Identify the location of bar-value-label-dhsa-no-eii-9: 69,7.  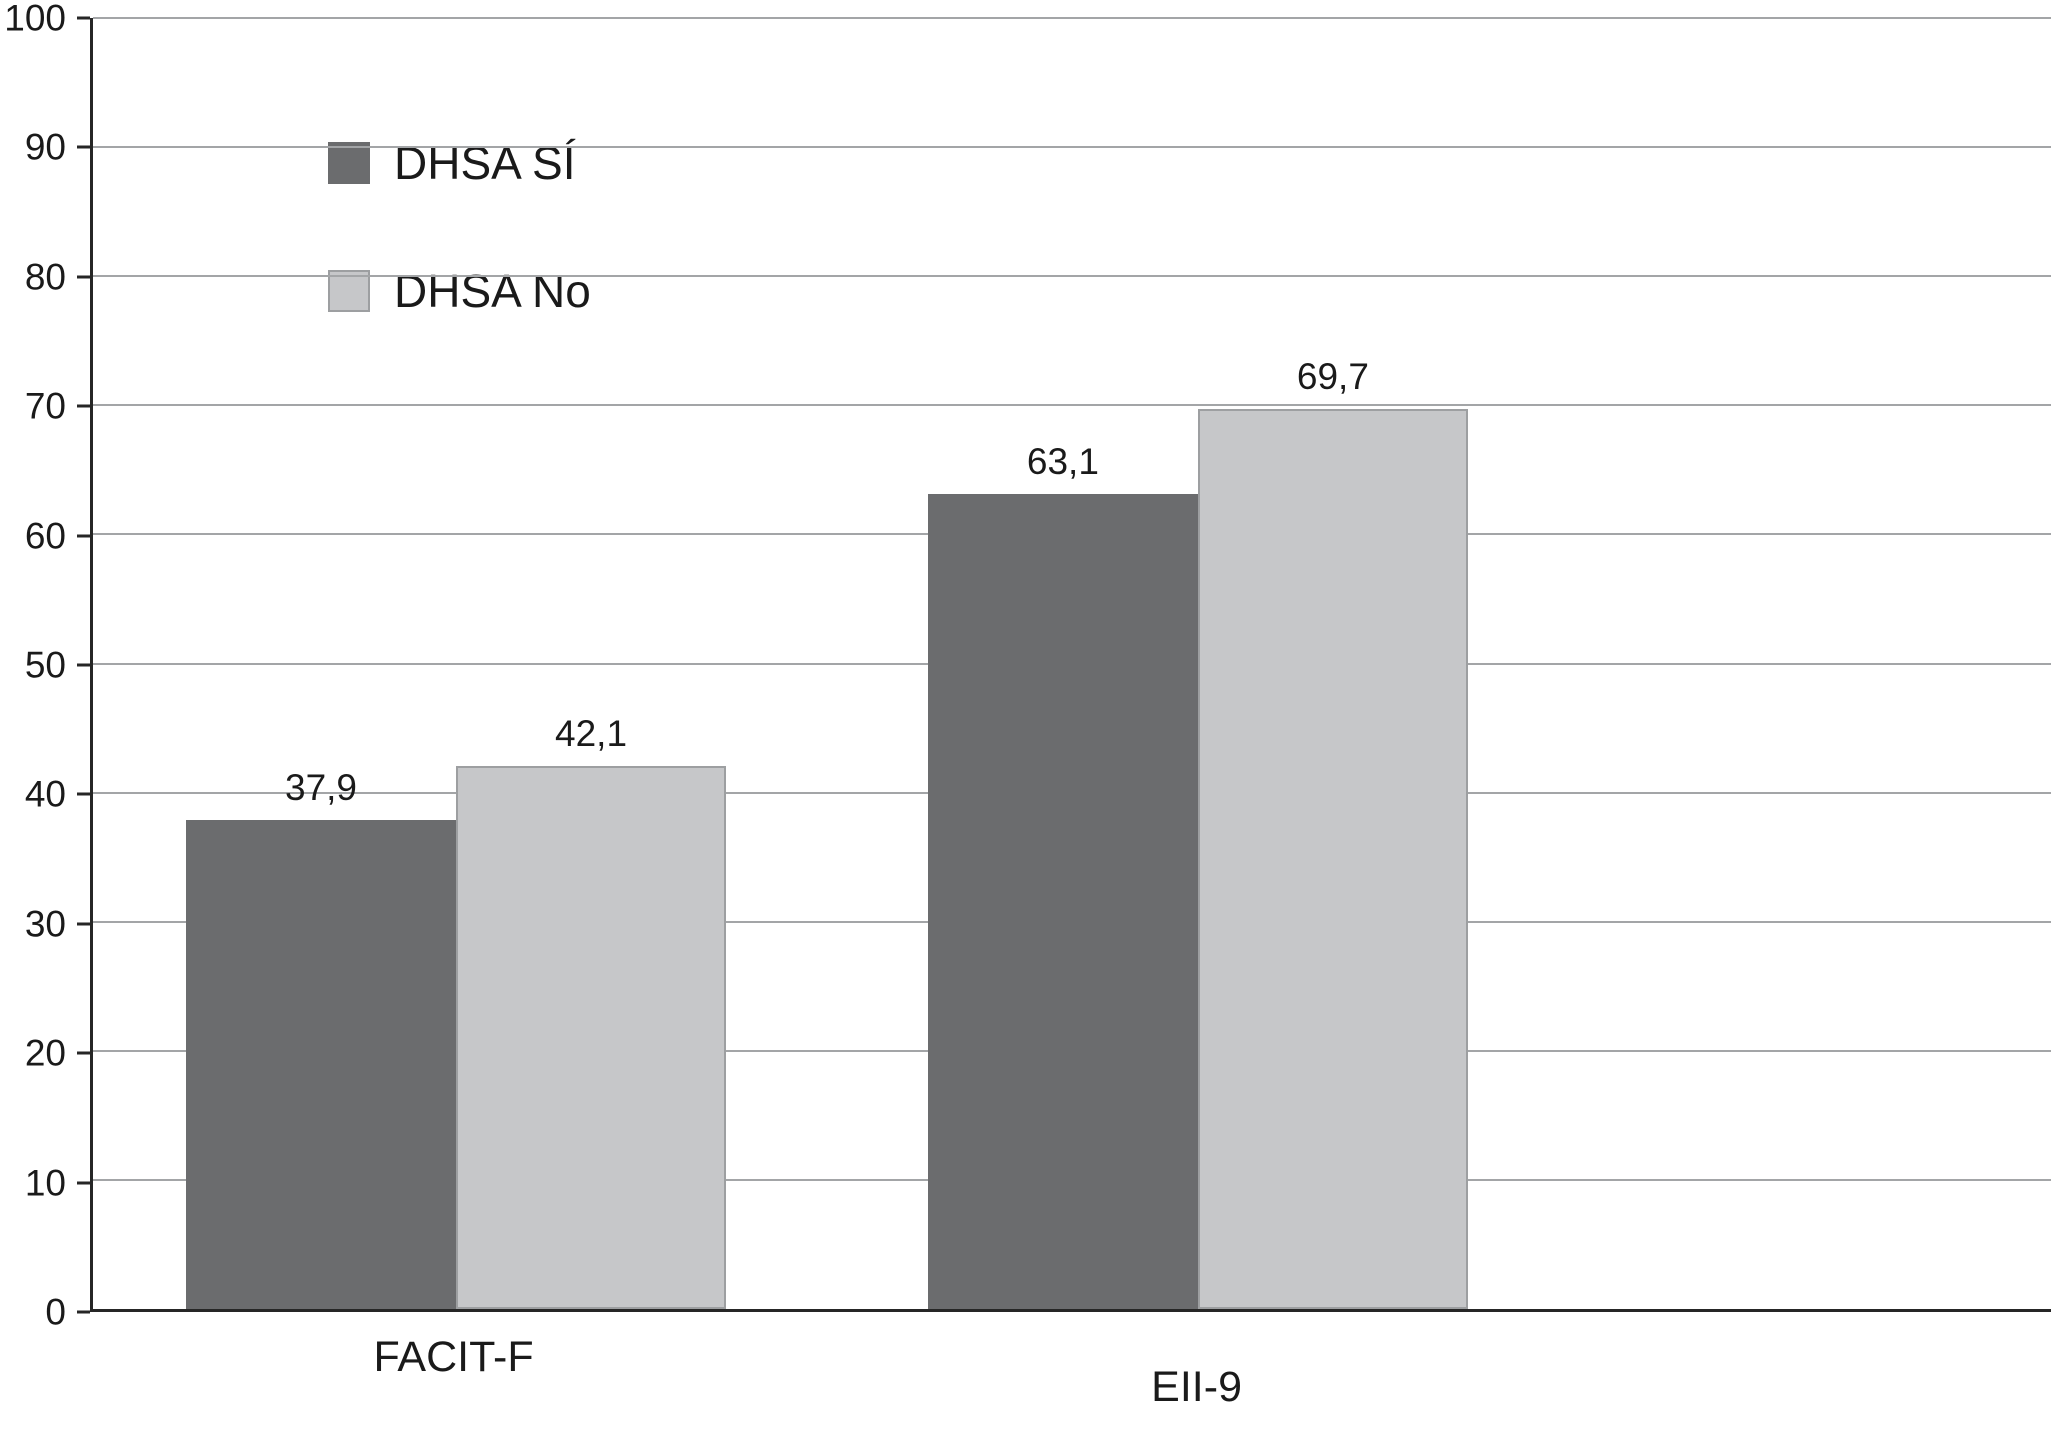
(1332, 377).